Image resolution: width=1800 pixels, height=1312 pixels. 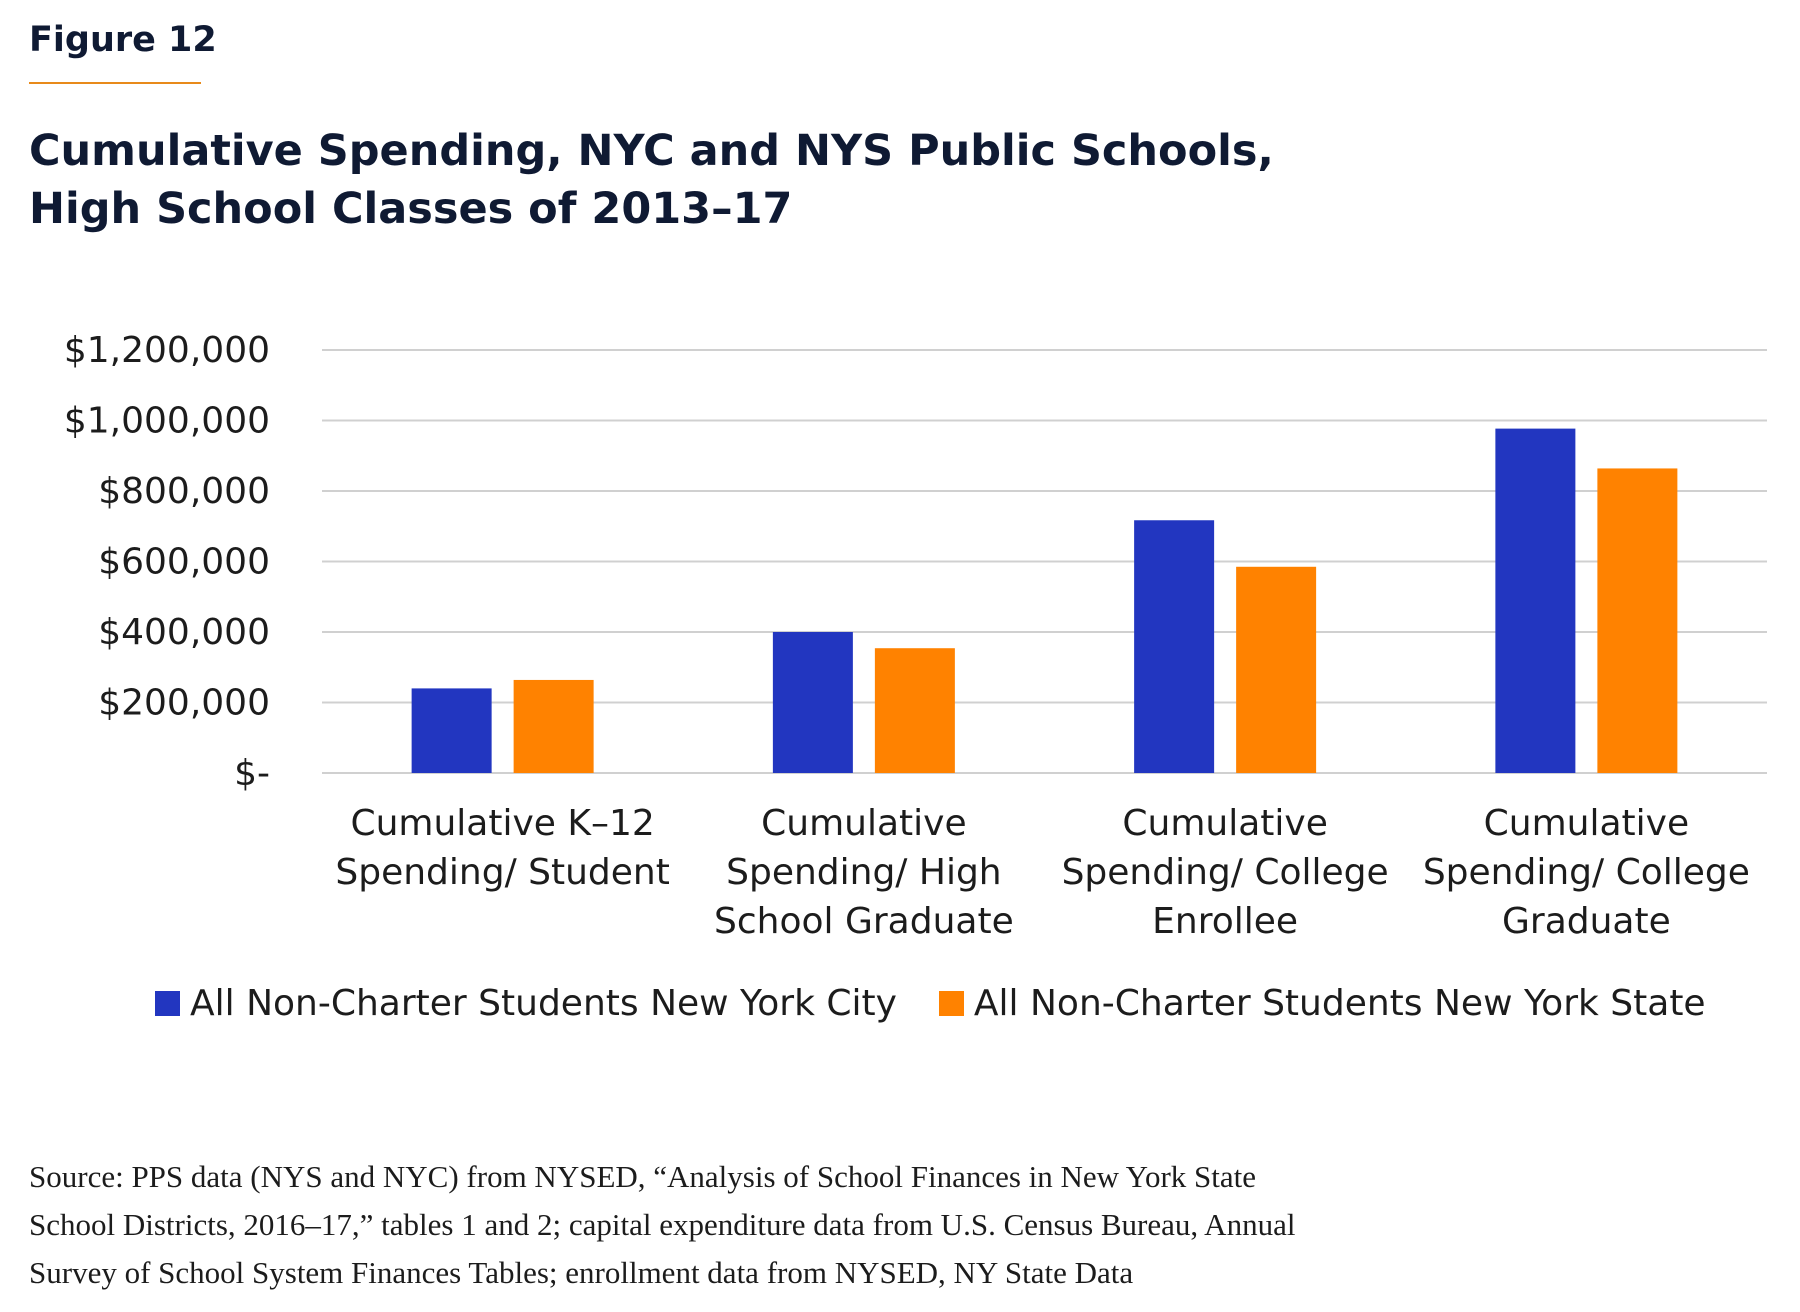 What do you see at coordinates (1225, 921) in the screenshot?
I see `x-category-label-line: Enrollee` at bounding box center [1225, 921].